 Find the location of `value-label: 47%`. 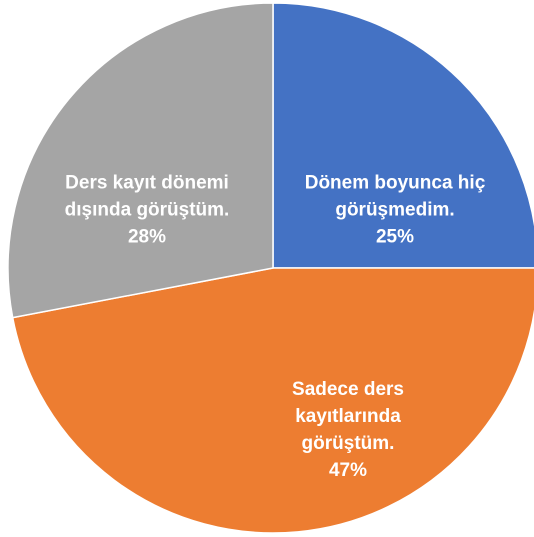

value-label: 47% is located at coordinates (348, 470).